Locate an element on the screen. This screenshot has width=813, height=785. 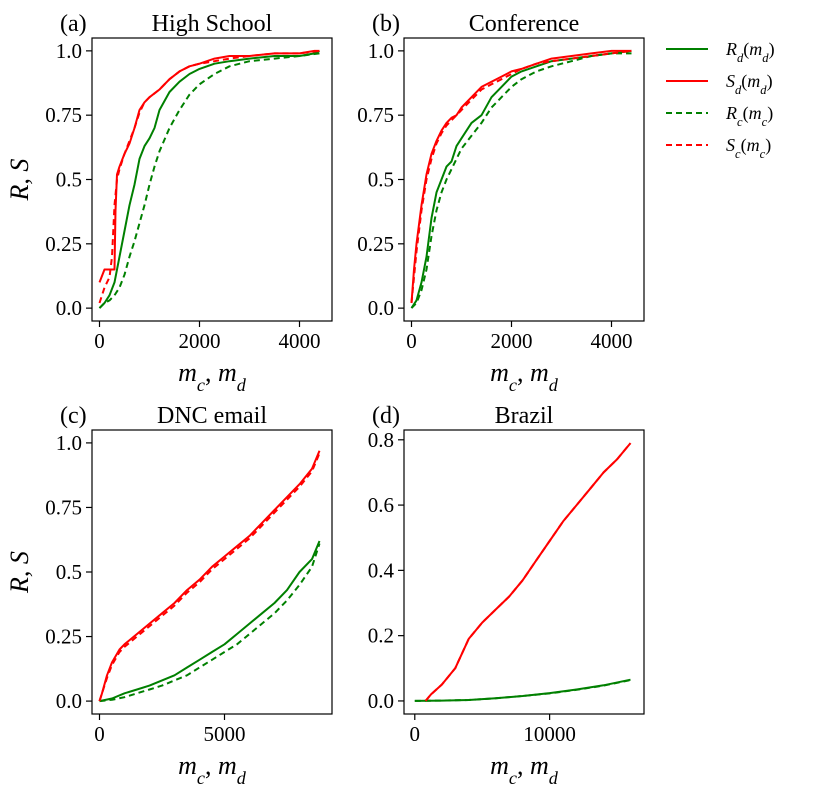
panel-b-frame is located at coordinates (524, 179).